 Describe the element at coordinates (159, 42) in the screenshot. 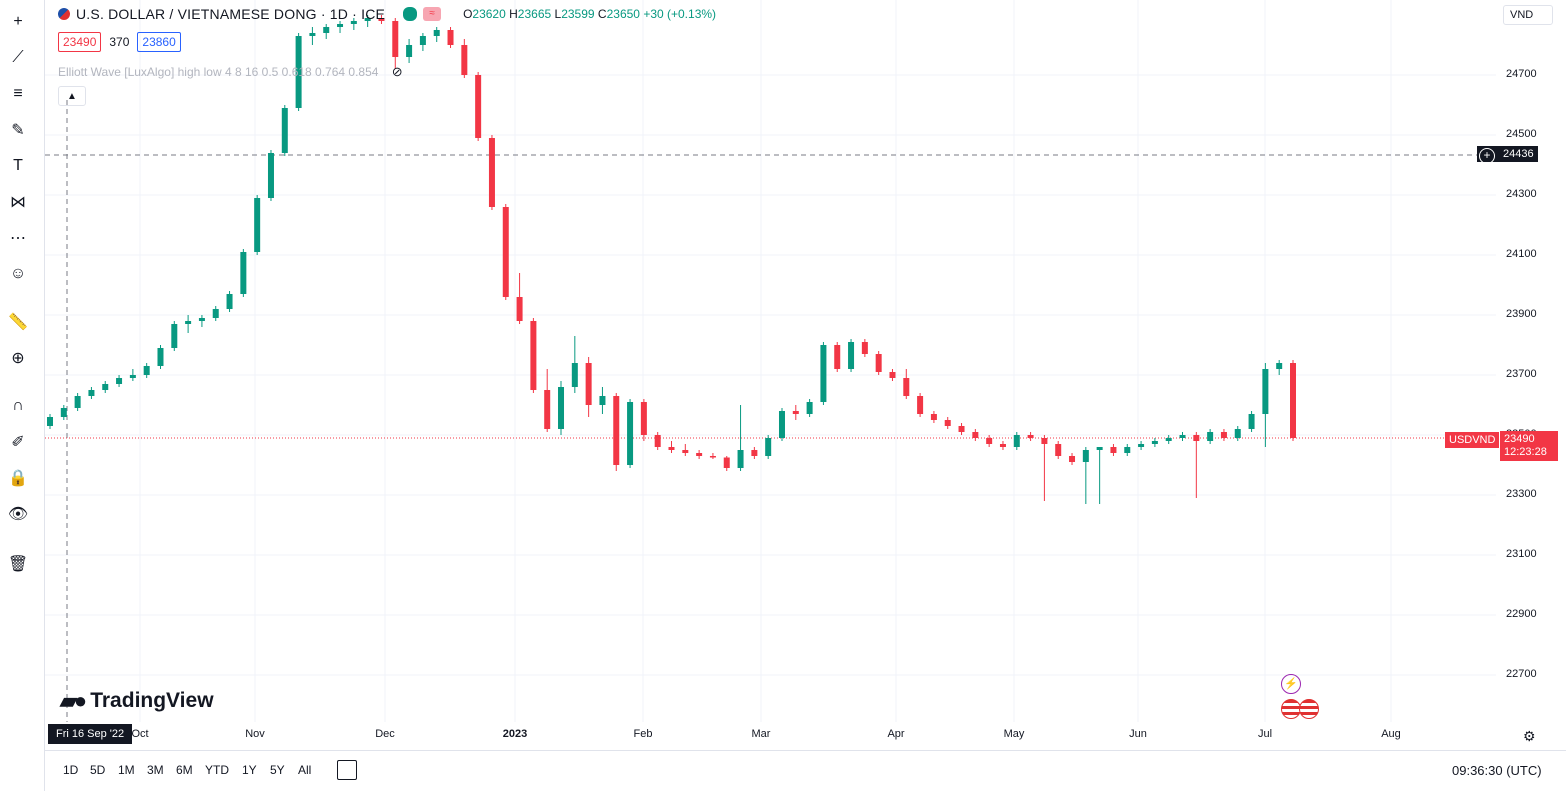

I see `ask-price: 23860` at that location.